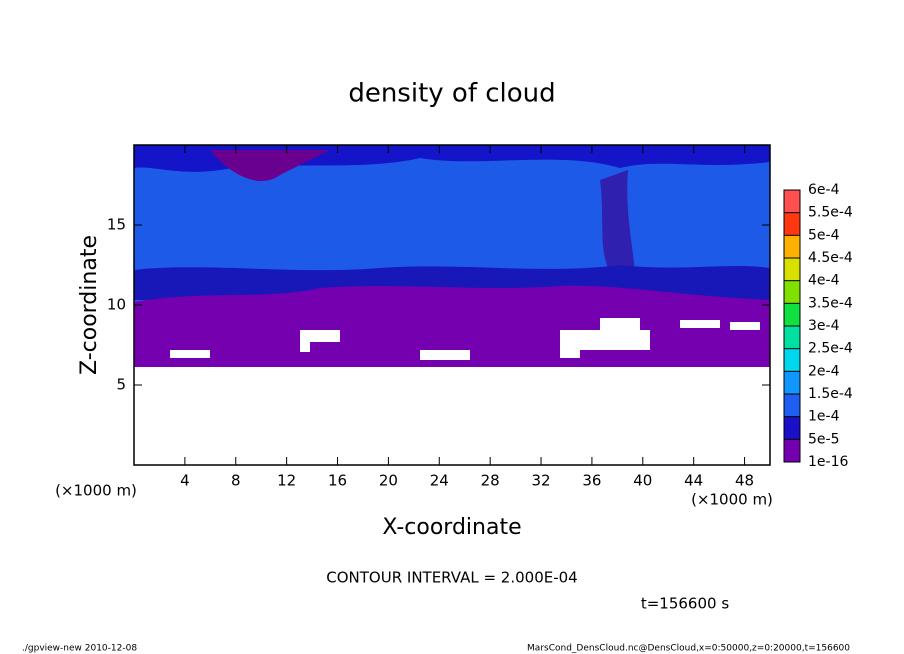 The image size is (904, 654). What do you see at coordinates (830, 258) in the screenshot?
I see `colorbar-label: 4.5e-4` at bounding box center [830, 258].